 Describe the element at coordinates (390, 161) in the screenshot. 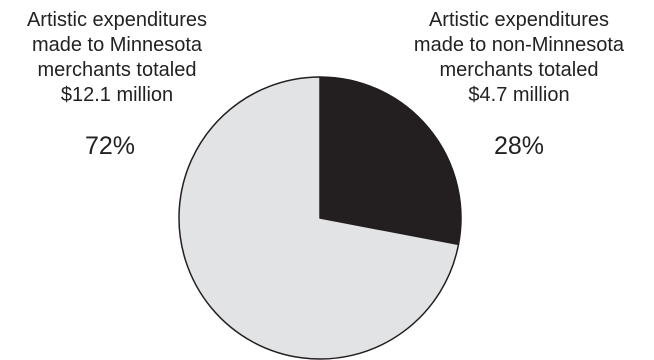

I see `pie-slice-non-minnesota` at that location.